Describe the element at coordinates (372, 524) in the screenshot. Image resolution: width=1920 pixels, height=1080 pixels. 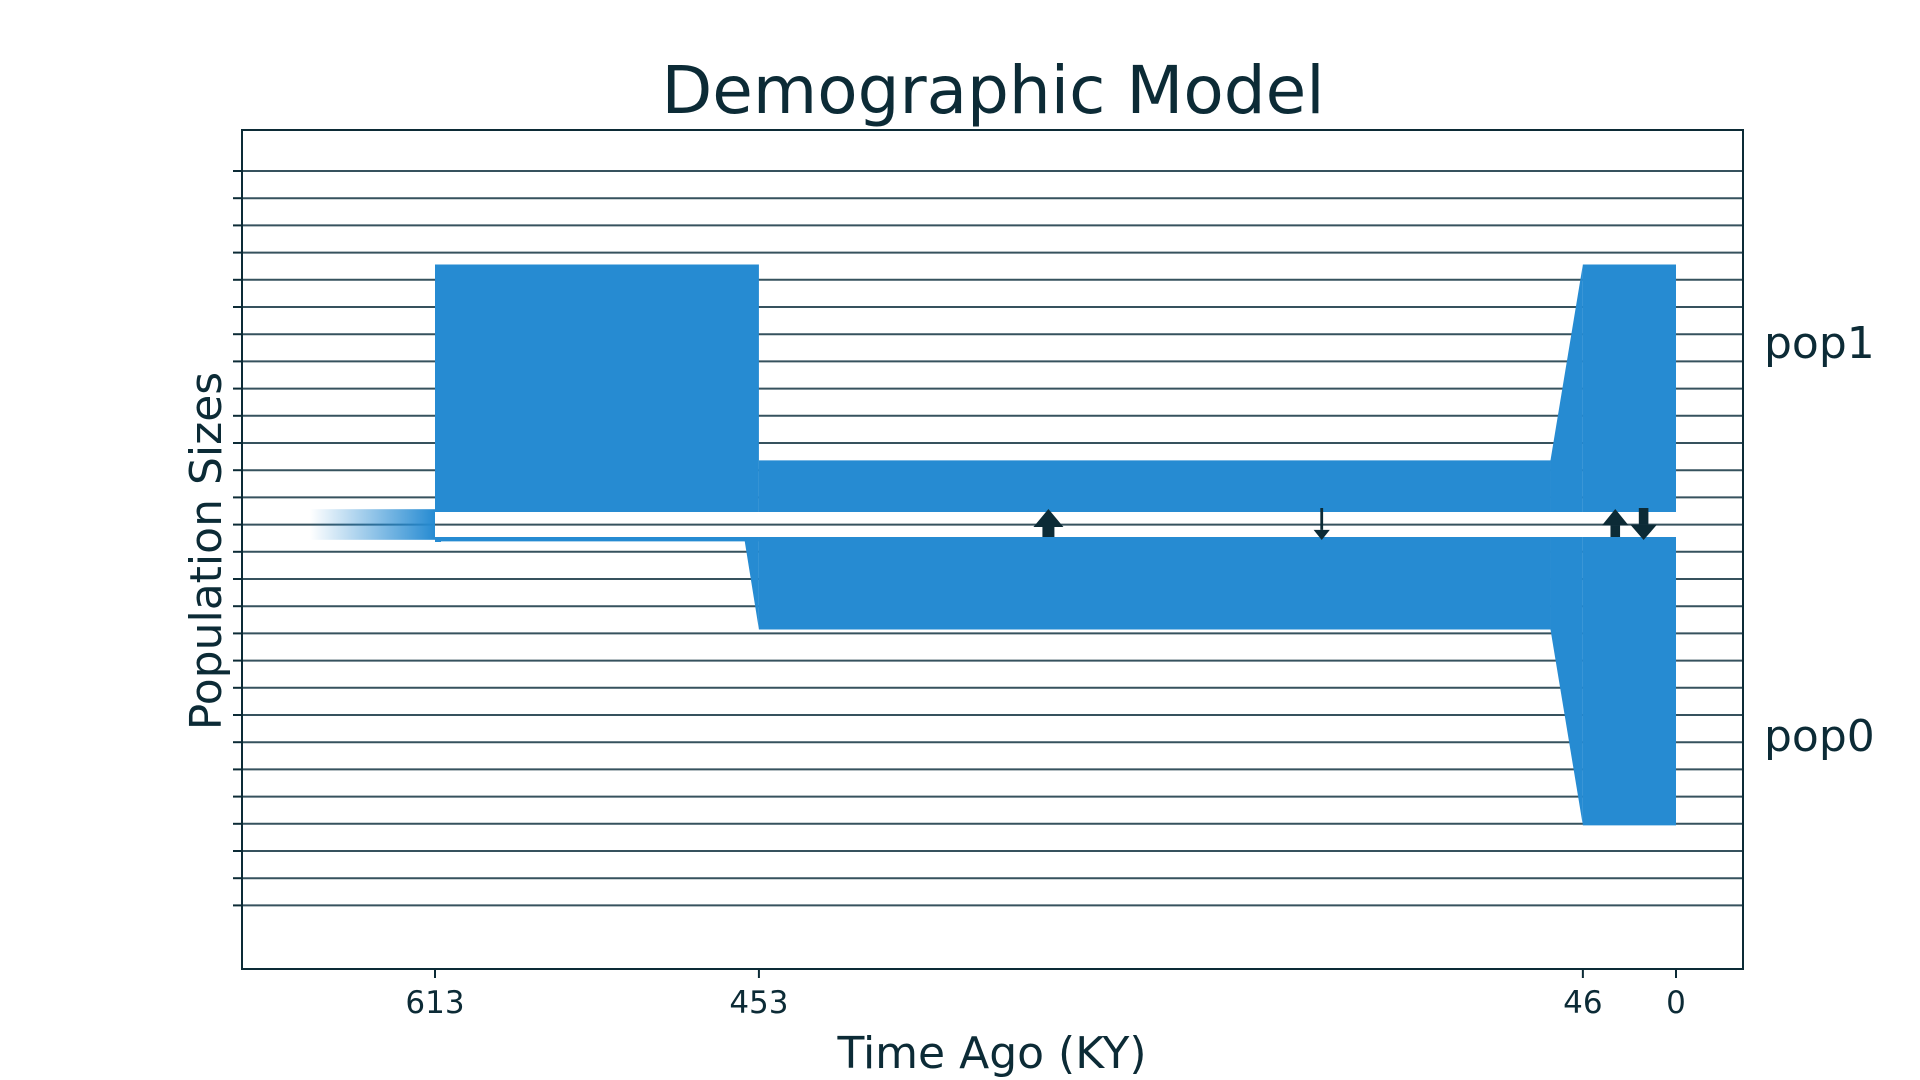
I see `ancestral-population` at that location.